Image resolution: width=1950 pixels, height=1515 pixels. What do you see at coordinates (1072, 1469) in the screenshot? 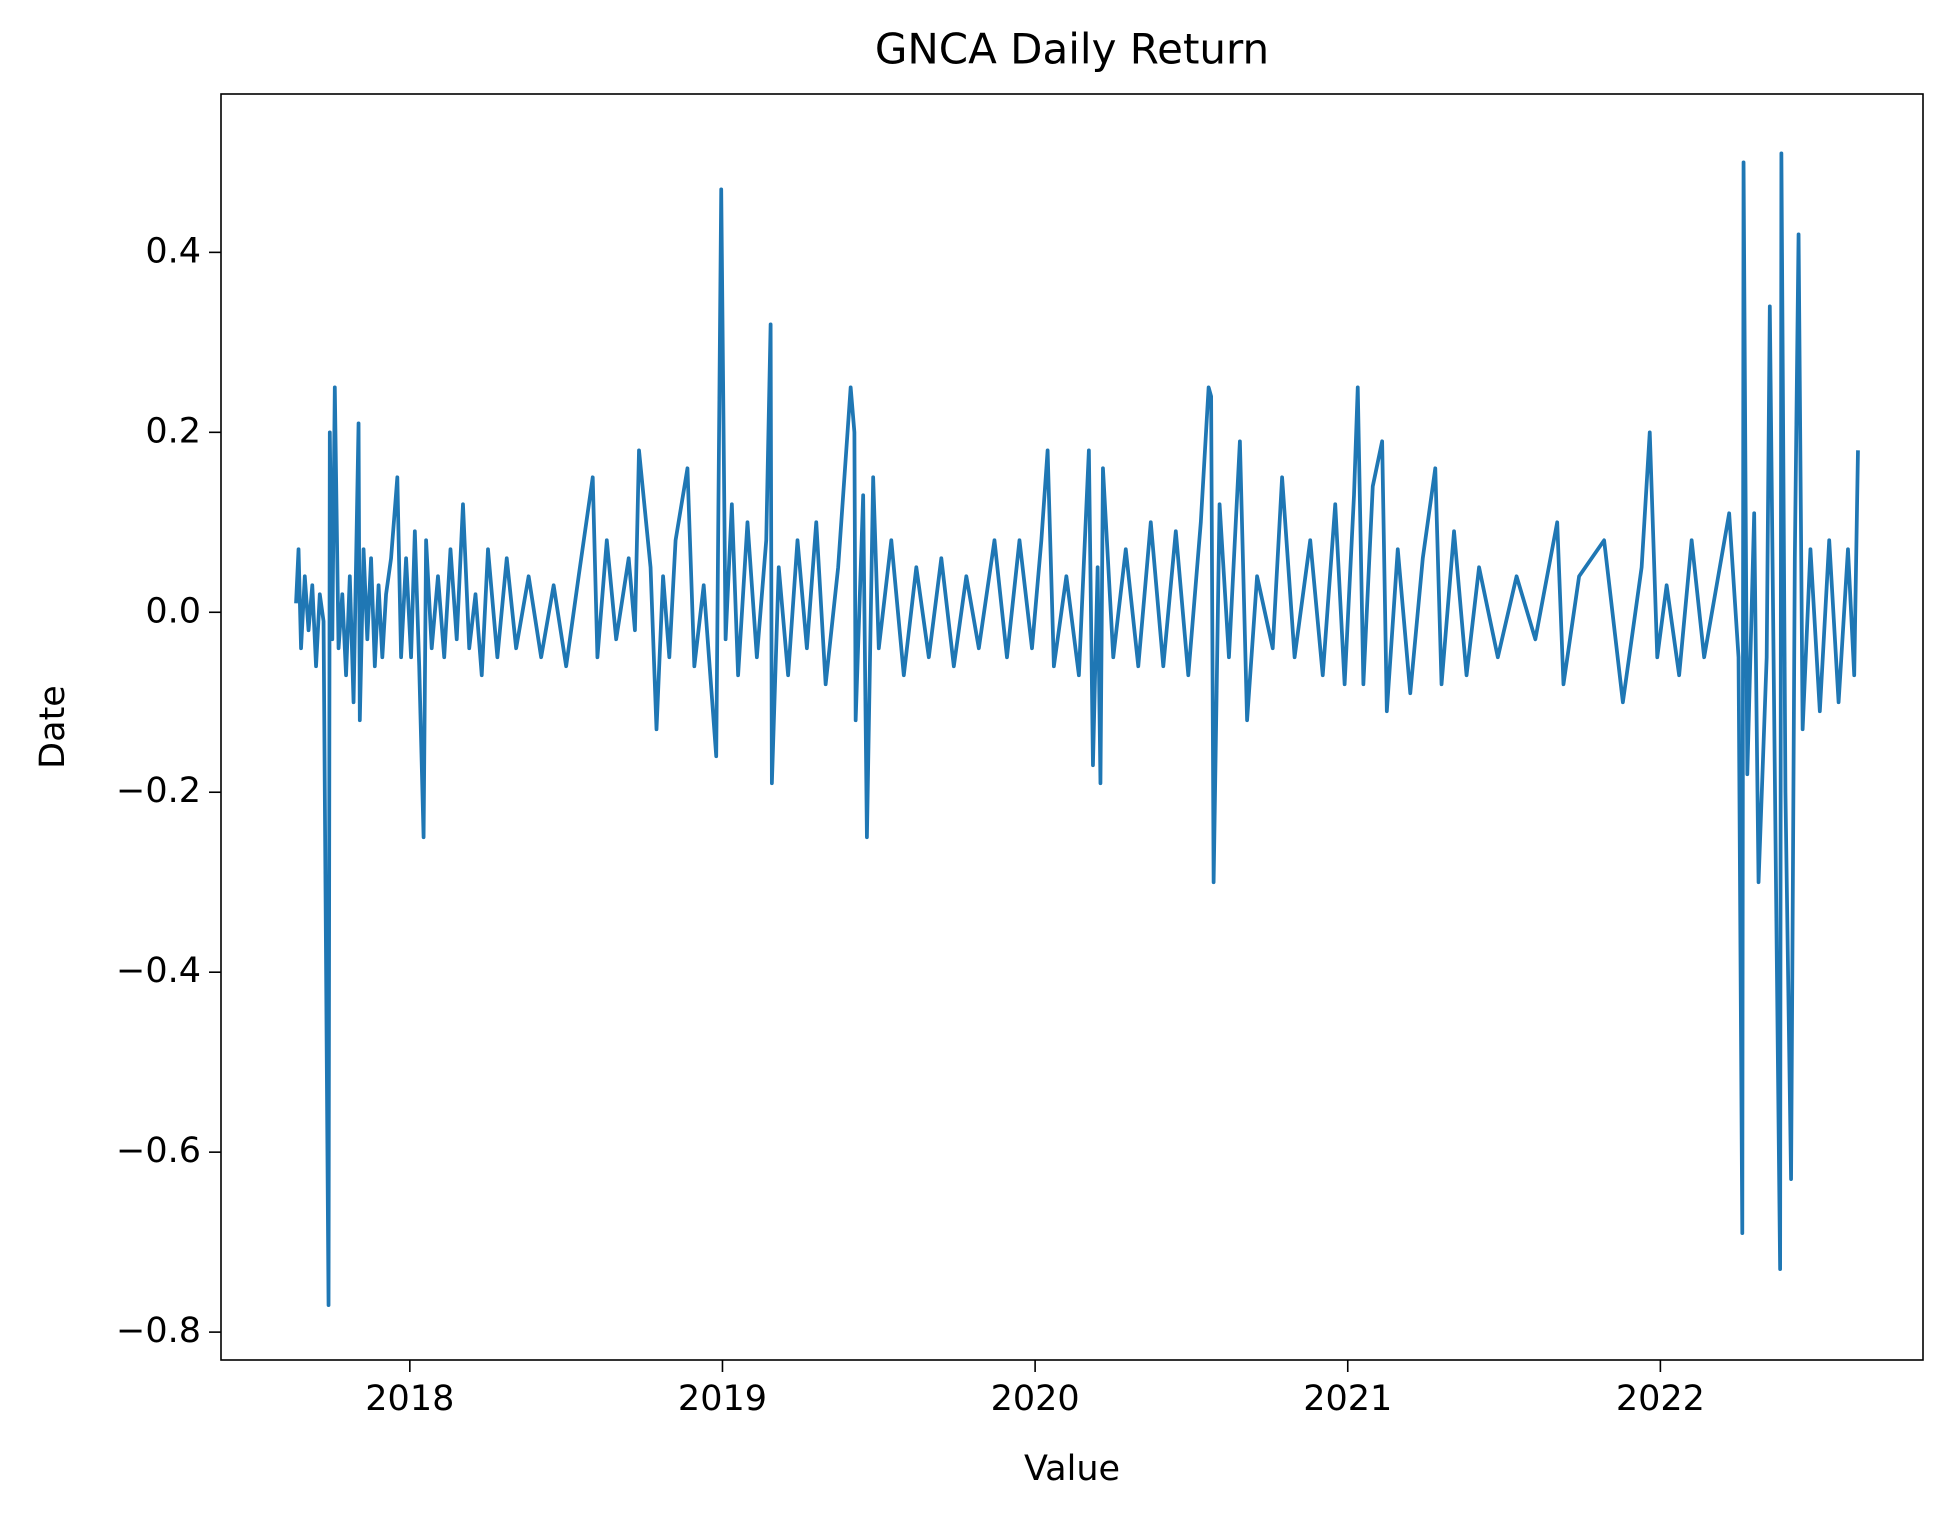
I see `x-axis-label: Value` at bounding box center [1072, 1469].